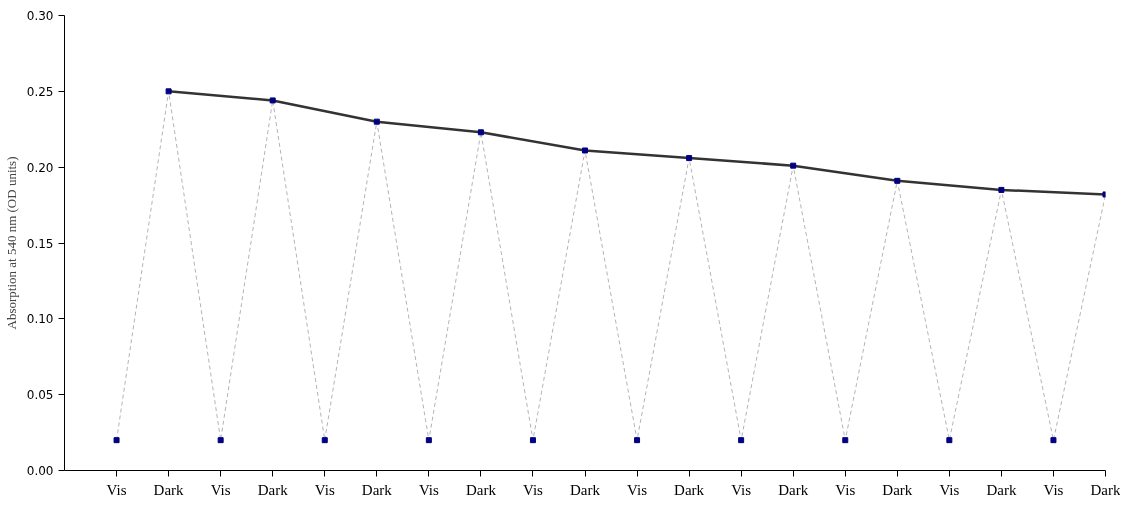  I want to click on y-tick-label: 0.25, so click(40, 91).